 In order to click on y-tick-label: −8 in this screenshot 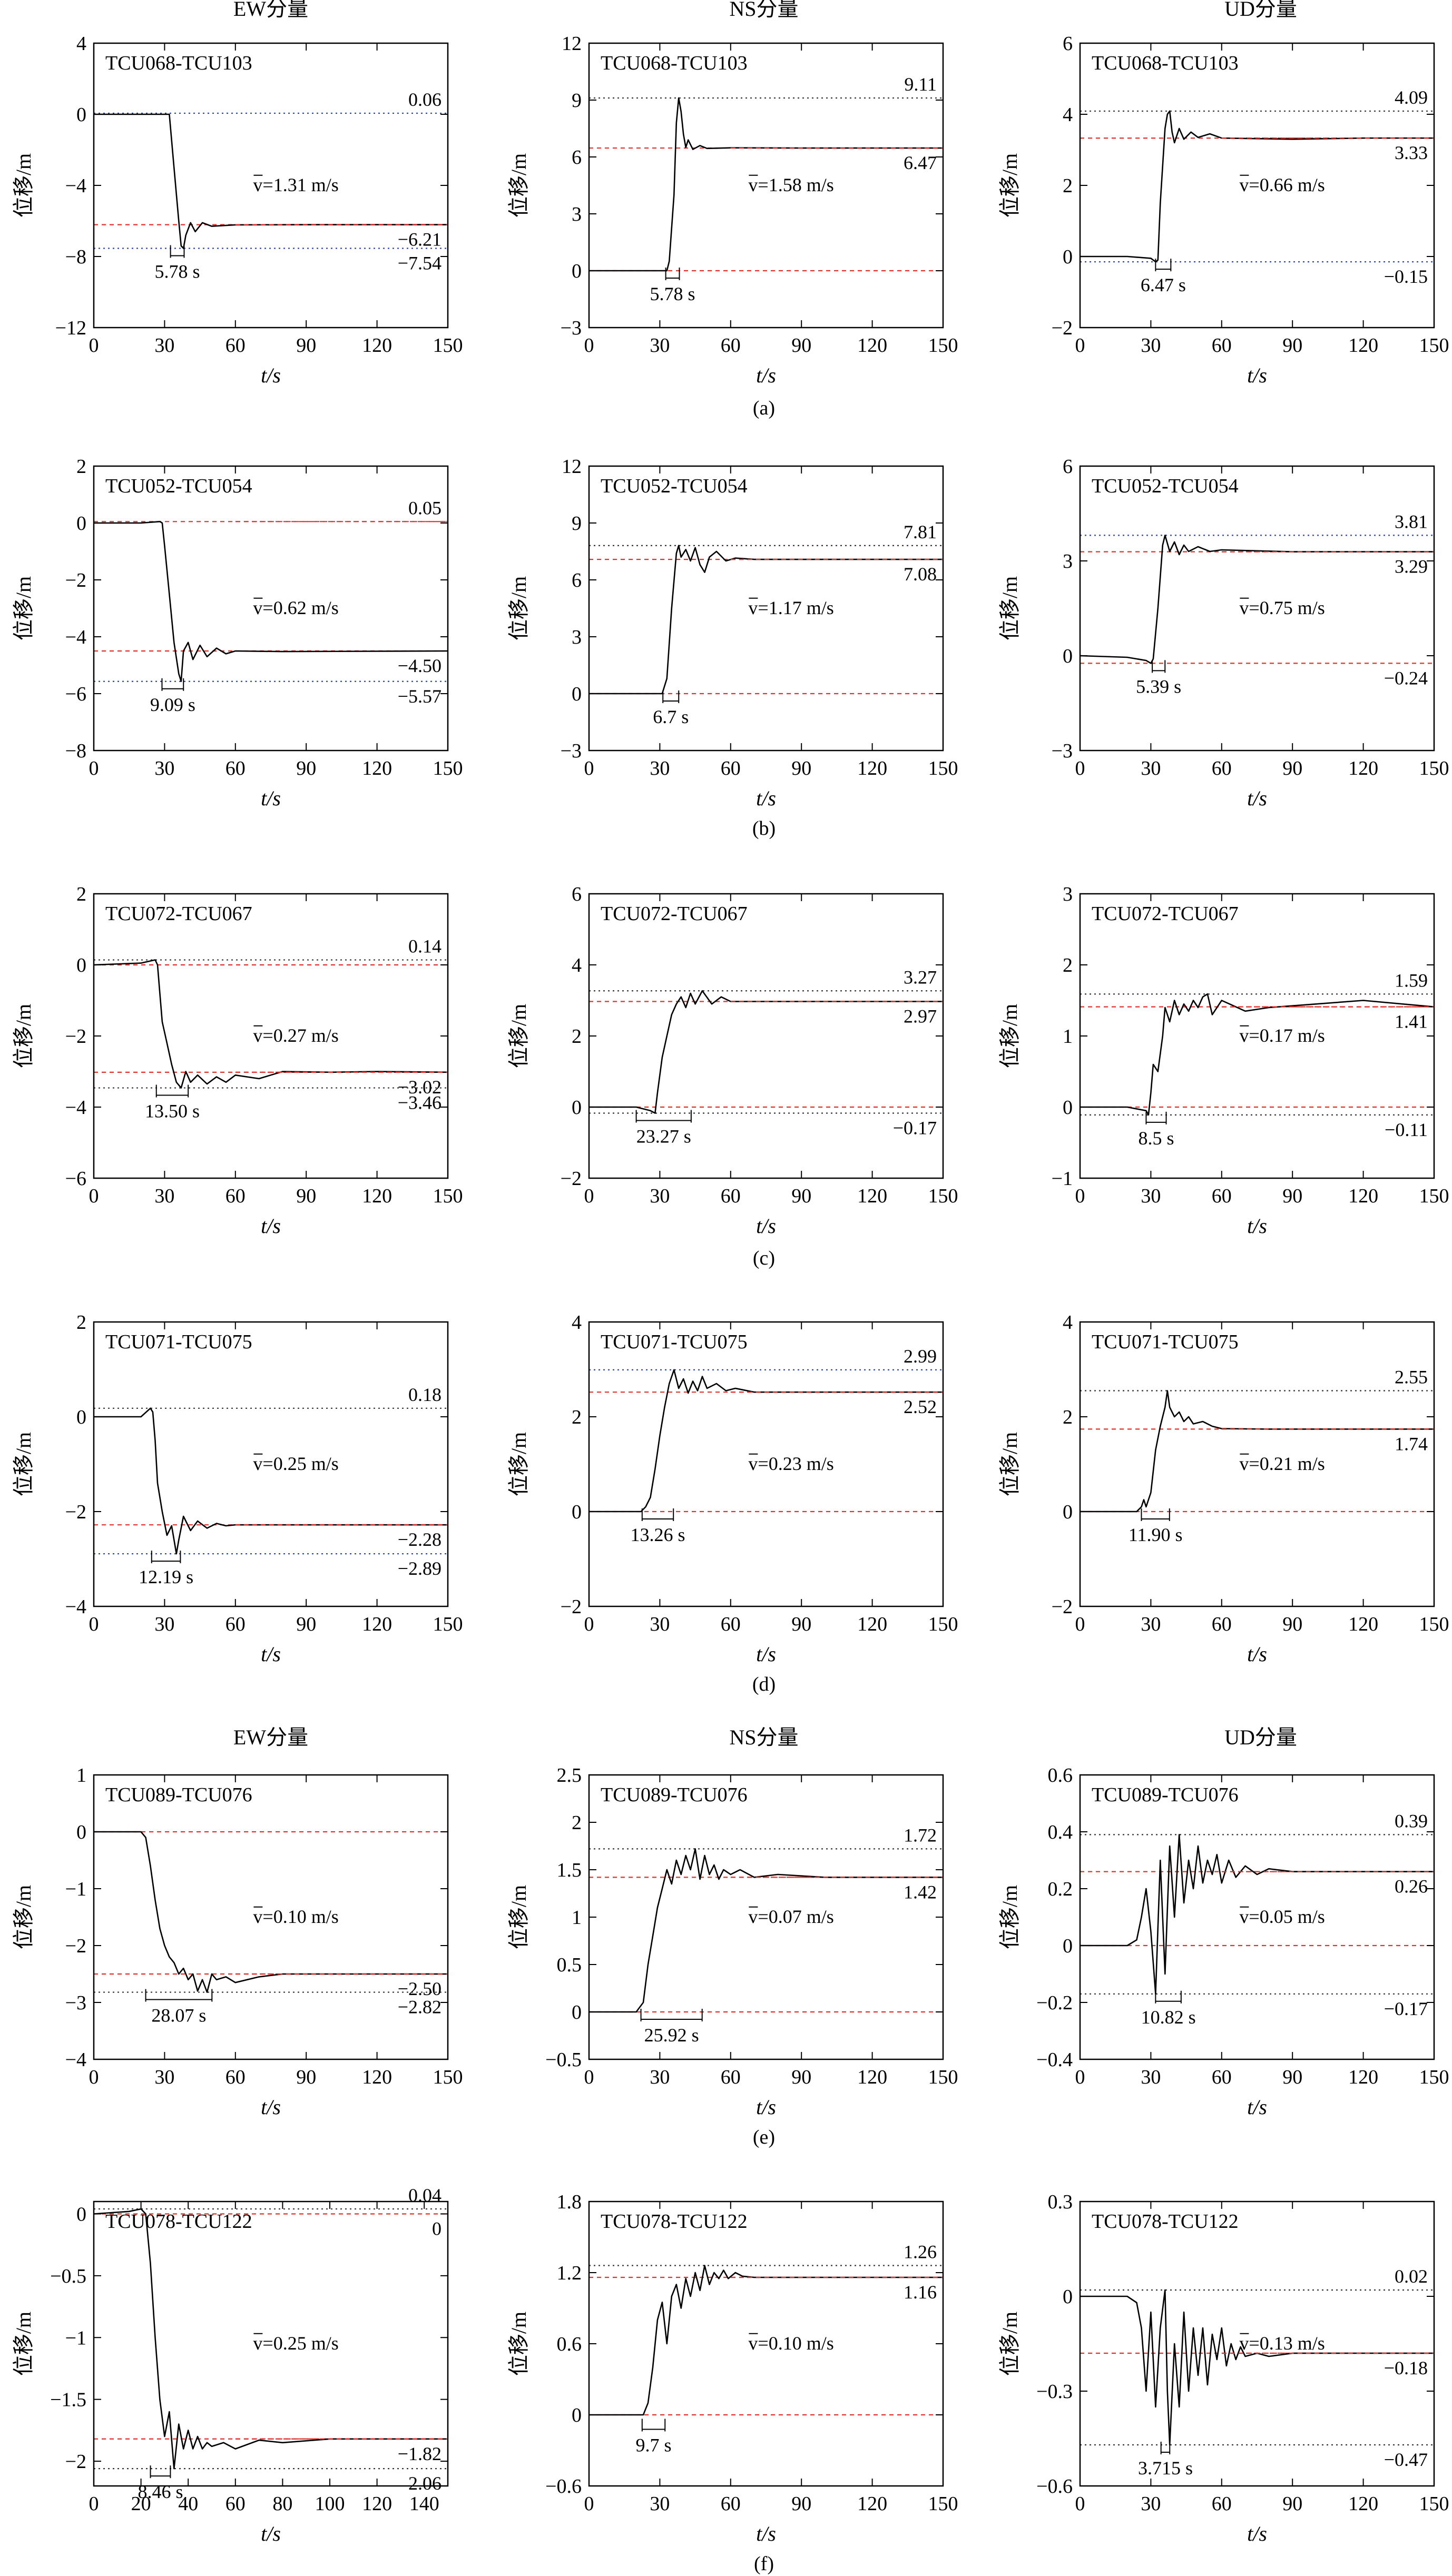, I will do `click(75, 751)`.